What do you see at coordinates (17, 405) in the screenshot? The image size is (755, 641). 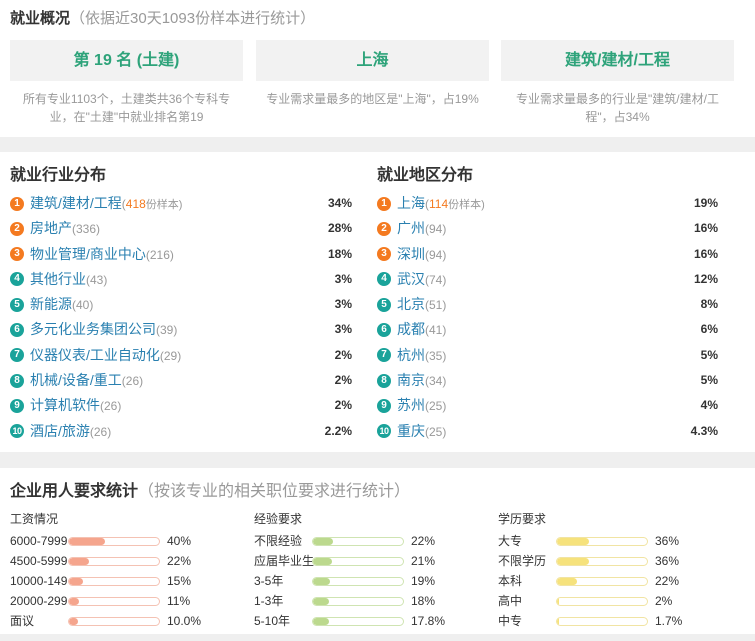 I see `rank-badge: 9` at bounding box center [17, 405].